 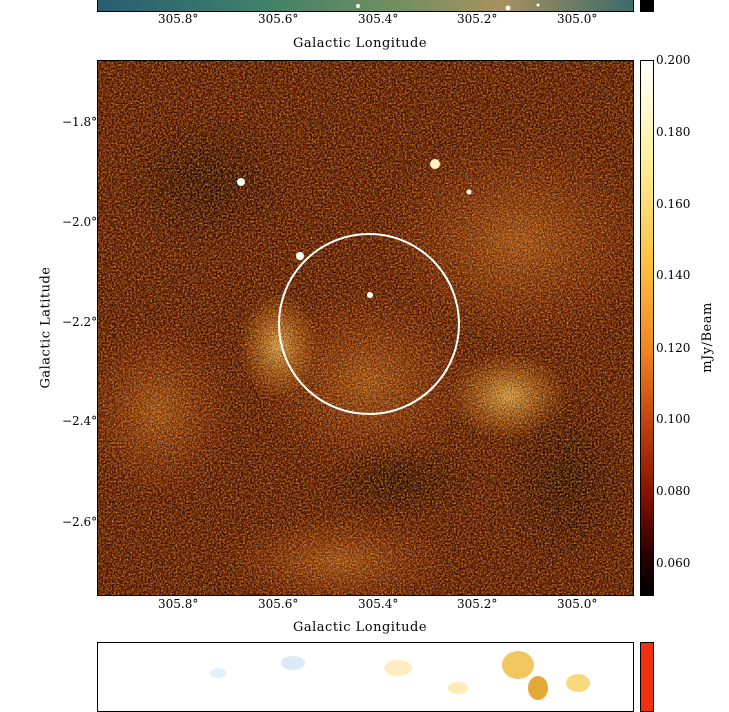 What do you see at coordinates (378, 604) in the screenshot?
I see `x-tick-3: 305.4°` at bounding box center [378, 604].